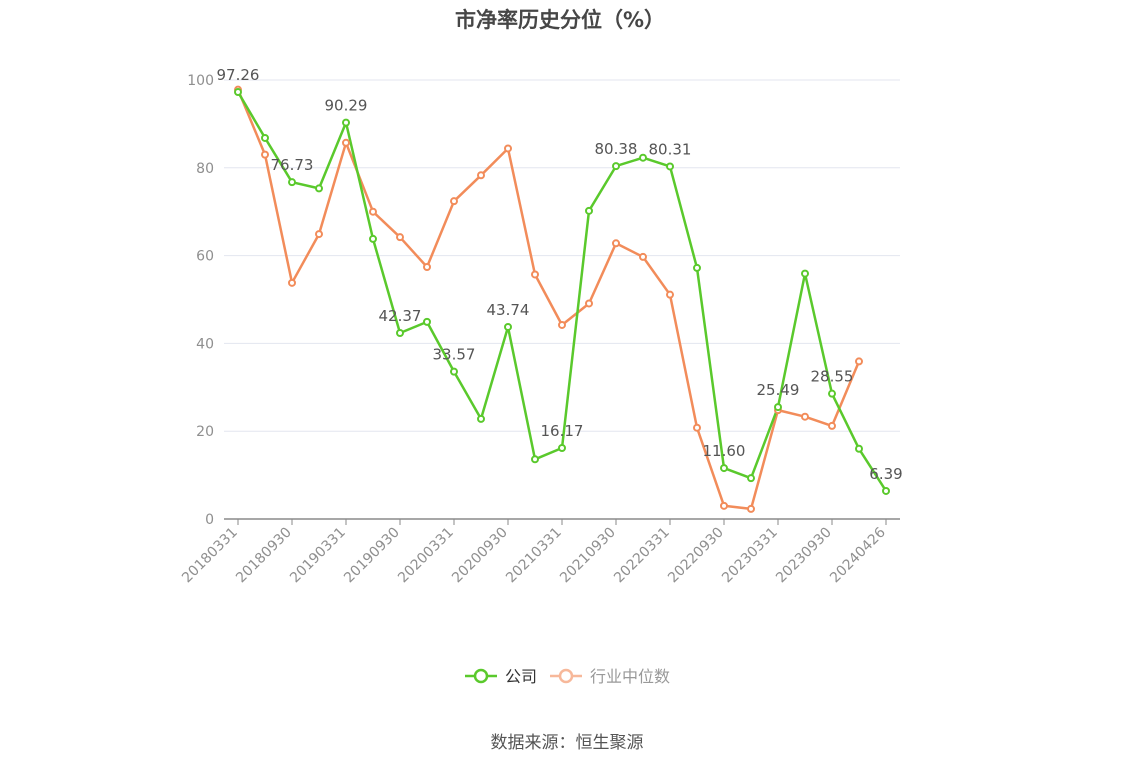  I want to click on y-tick-label: 100, so click(200, 81).